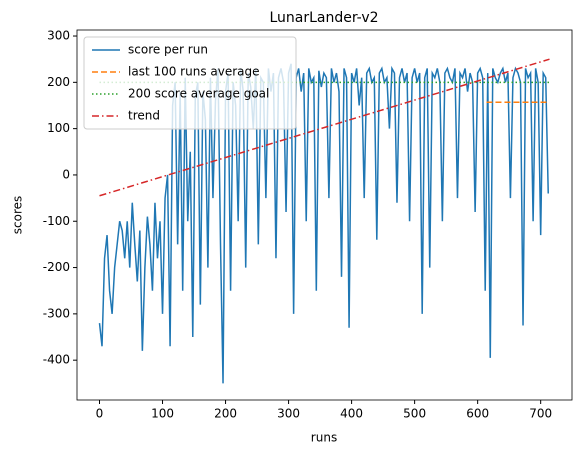  What do you see at coordinates (198, 94) in the screenshot?
I see `legend-label: 200 score average goal` at bounding box center [198, 94].